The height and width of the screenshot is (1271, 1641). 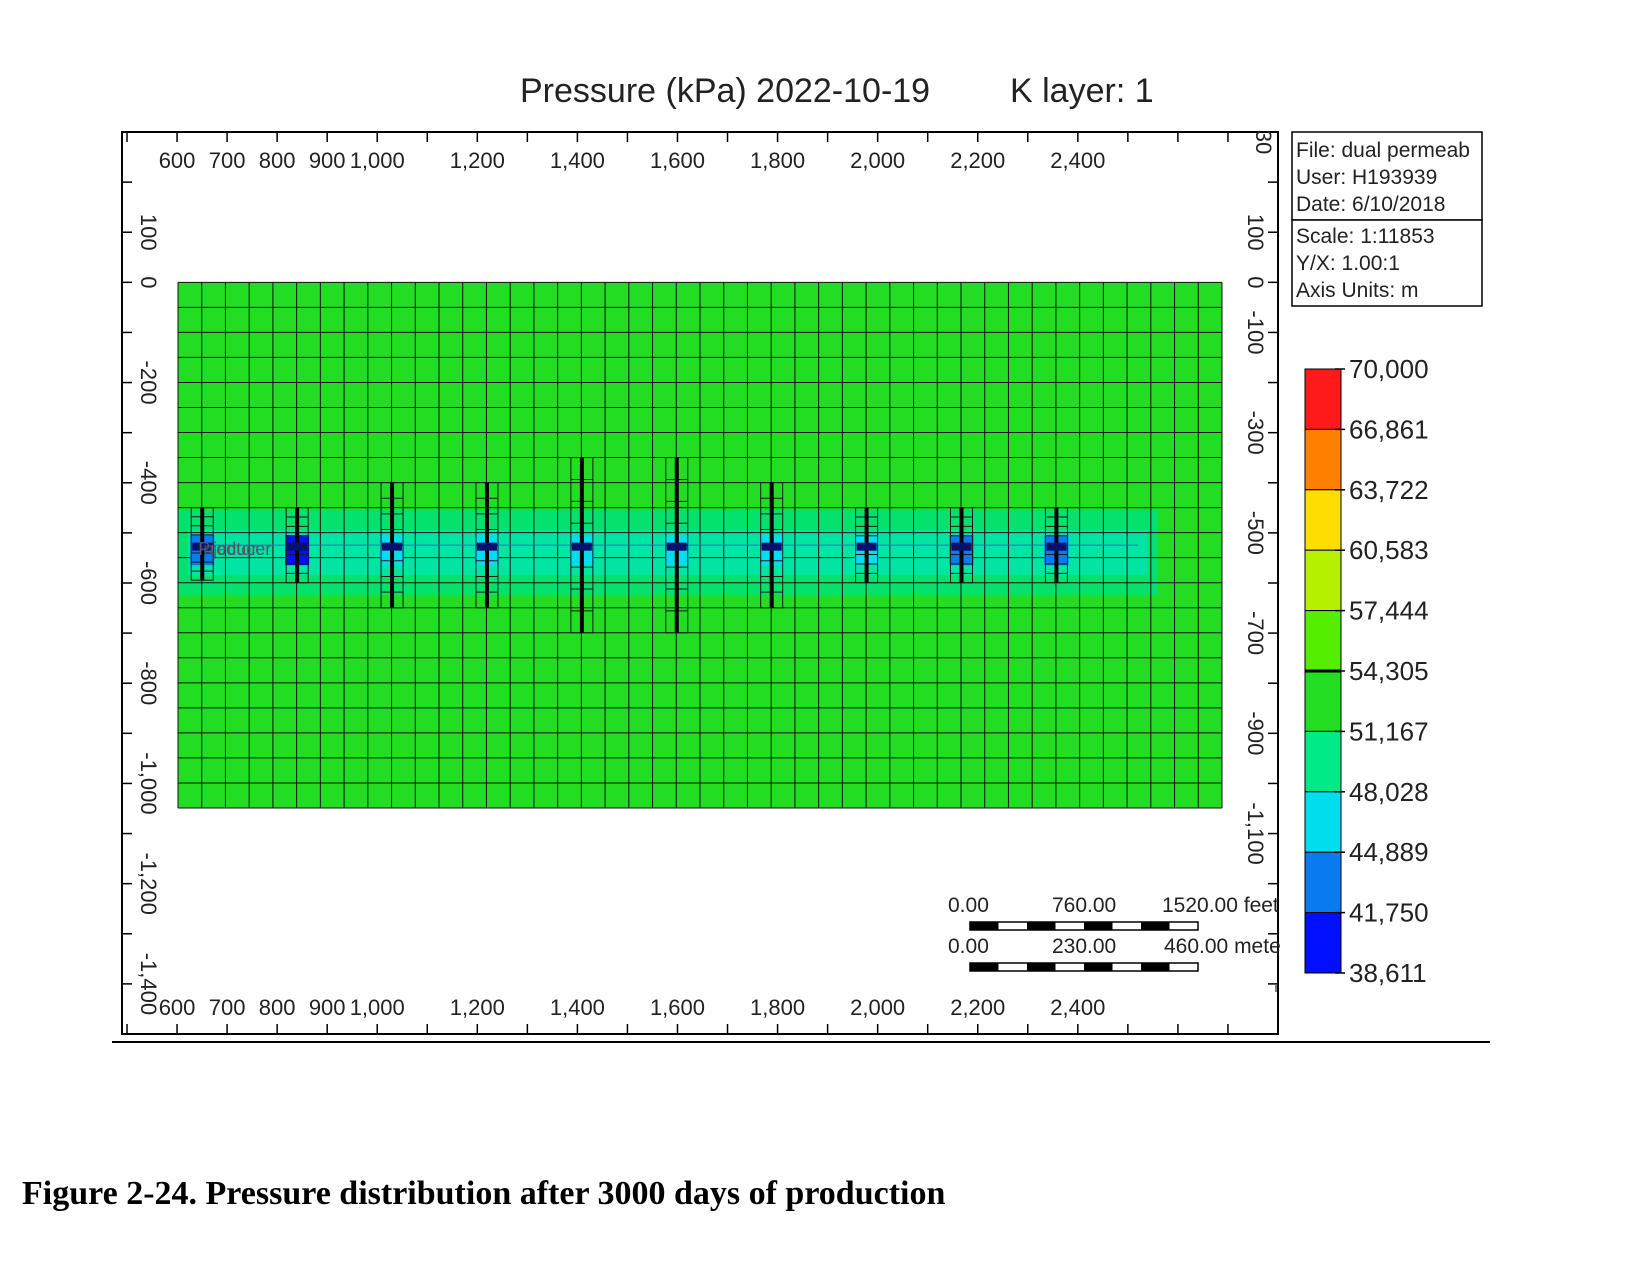 What do you see at coordinates (277, 1007) in the screenshot?
I see `x-tick-label-bottom: 800` at bounding box center [277, 1007].